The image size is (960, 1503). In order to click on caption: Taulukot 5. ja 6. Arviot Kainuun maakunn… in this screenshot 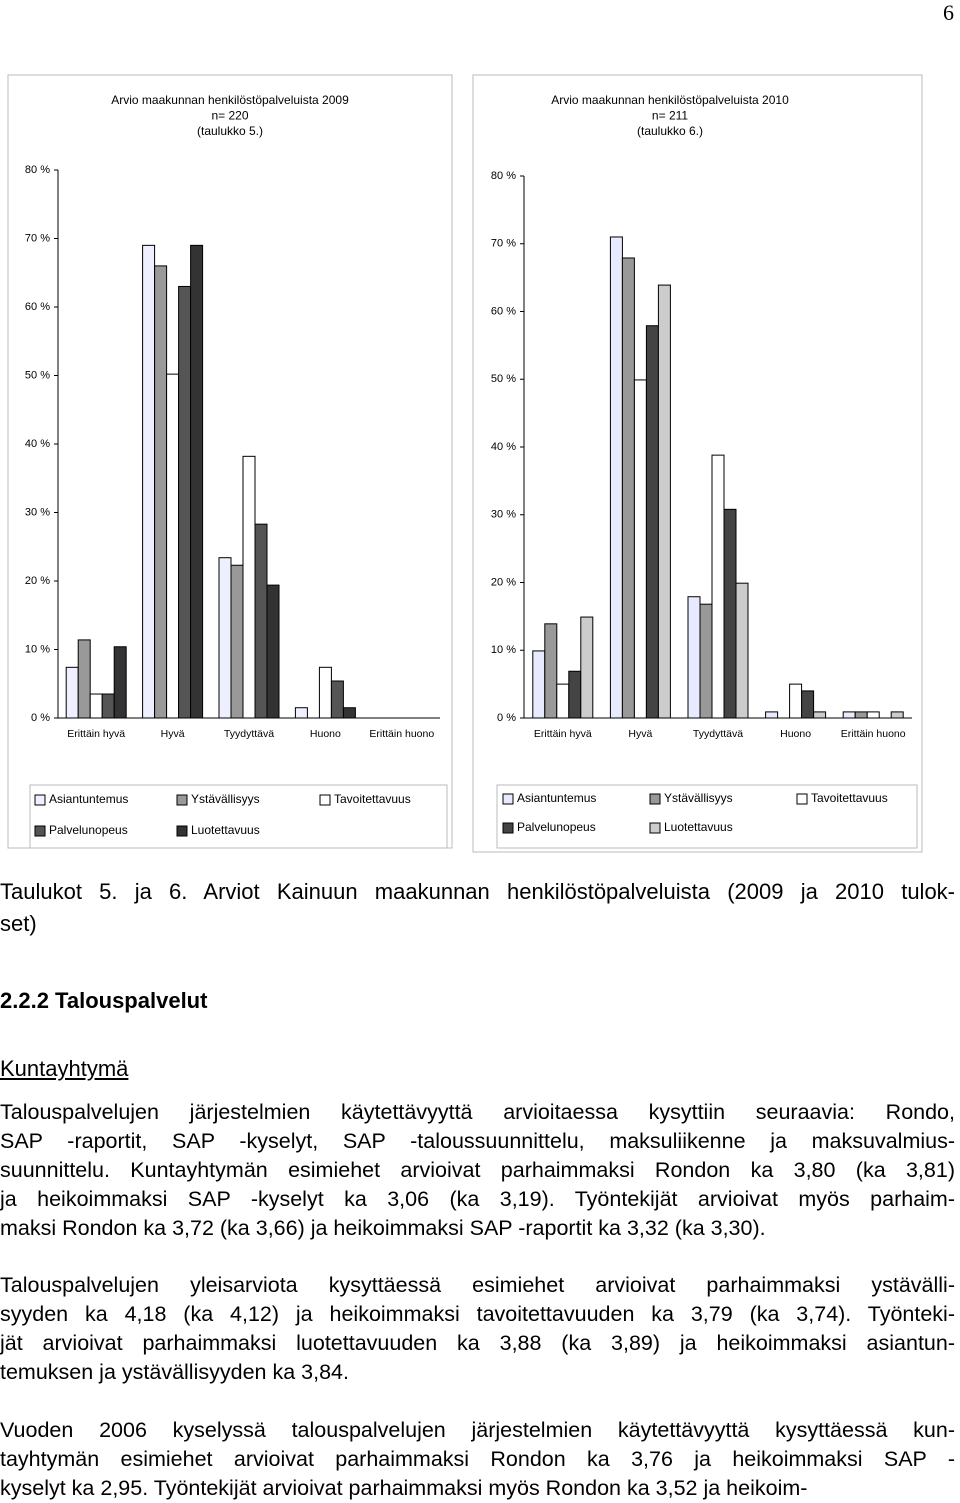, I will do `click(477, 908)`.